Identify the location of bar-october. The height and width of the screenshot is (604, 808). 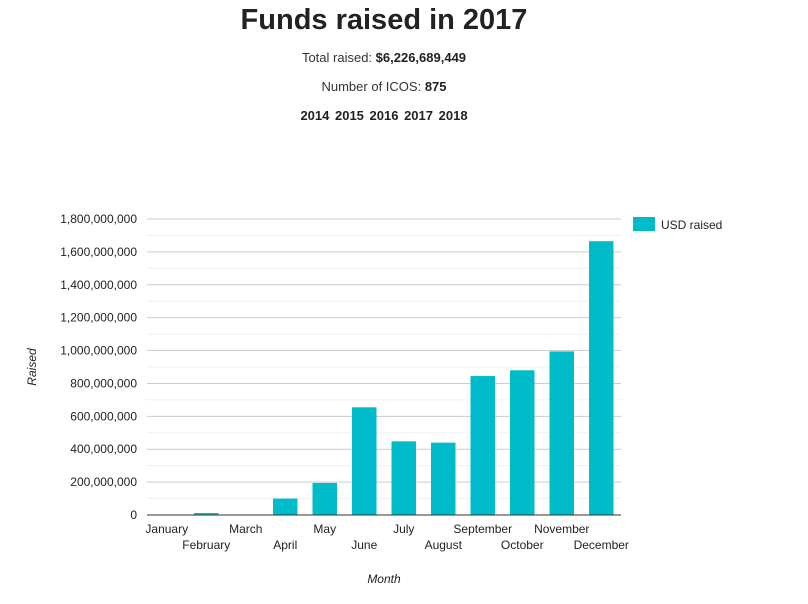
(522, 442).